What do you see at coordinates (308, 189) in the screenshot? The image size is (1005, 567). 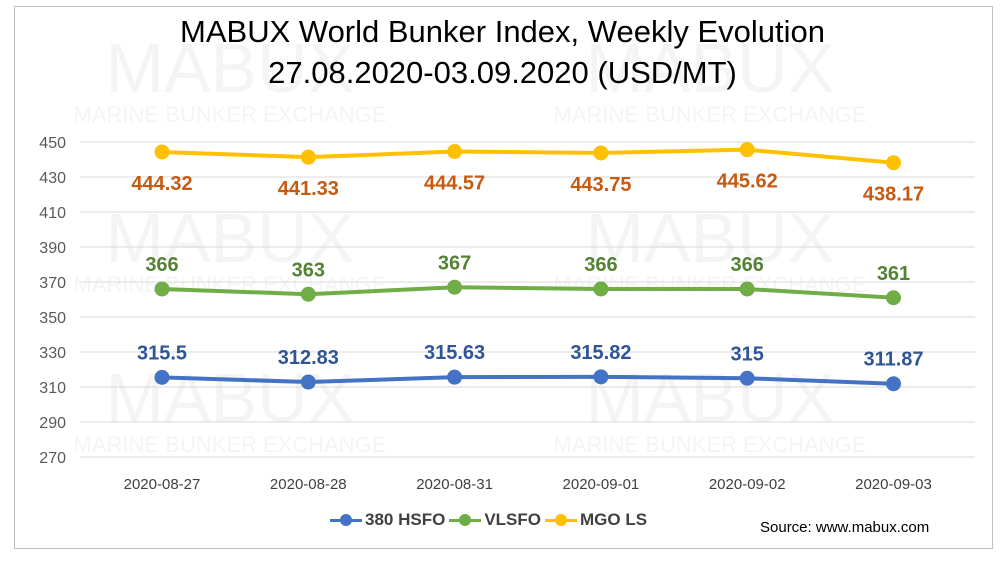 I see `data-label-mgo: 441.33` at bounding box center [308, 189].